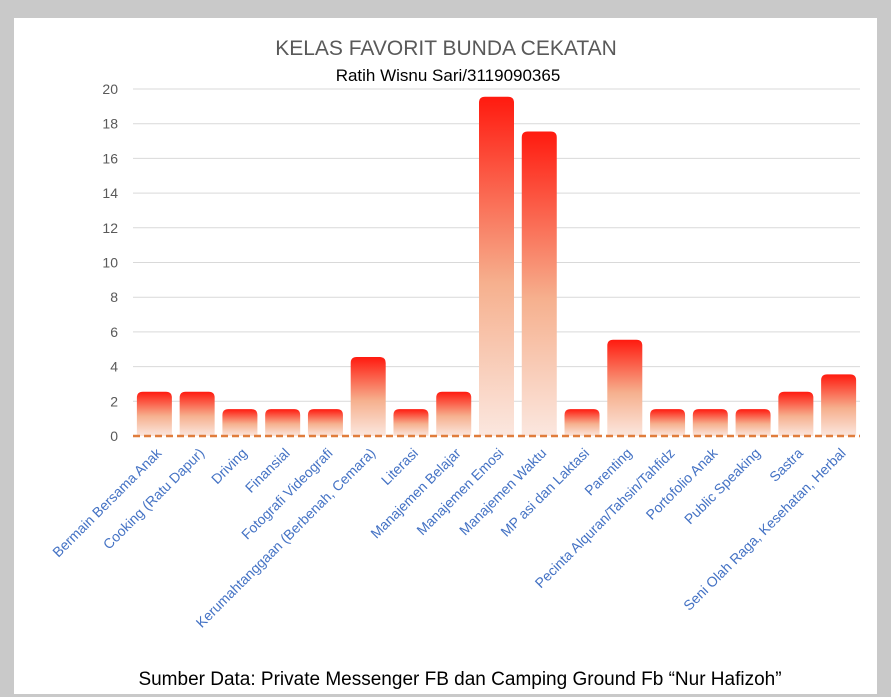  What do you see at coordinates (110, 124) in the screenshot?
I see `y-tick-label: 18` at bounding box center [110, 124].